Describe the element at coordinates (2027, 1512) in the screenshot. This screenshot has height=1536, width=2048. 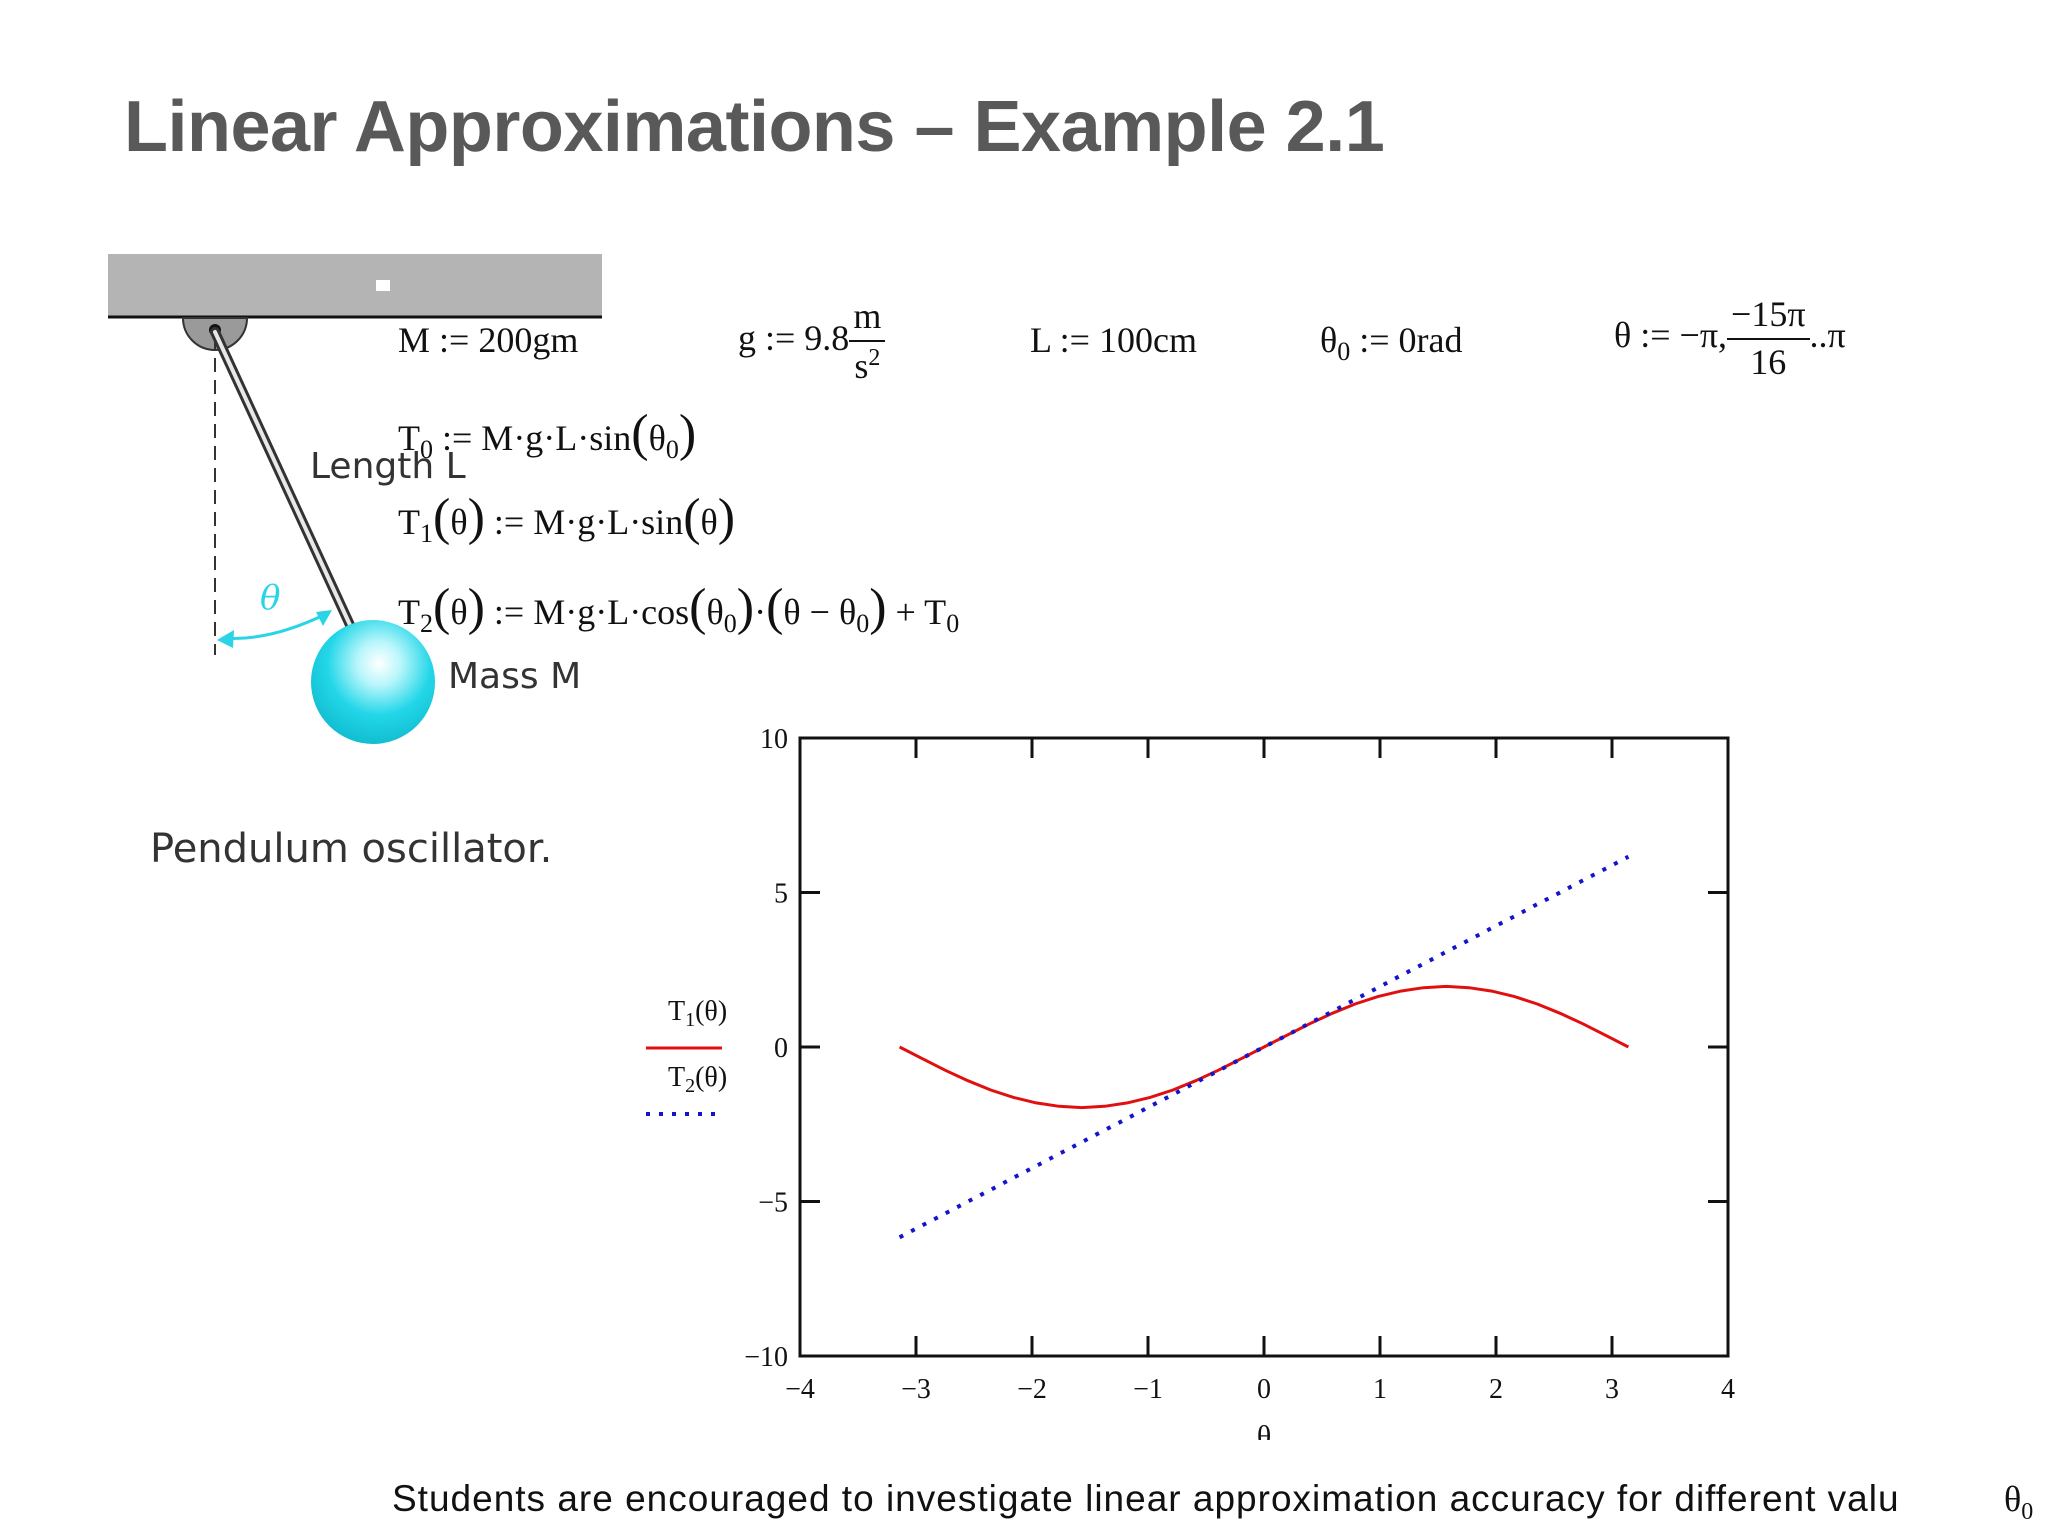
I see `footer-theta-sub: 0` at that location.